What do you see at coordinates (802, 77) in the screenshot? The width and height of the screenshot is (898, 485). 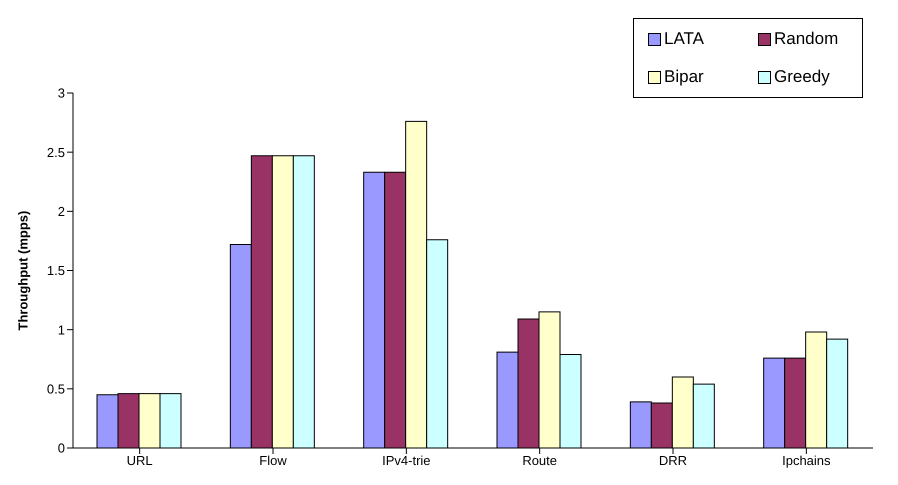 I see `legend-label: Greedy` at bounding box center [802, 77].